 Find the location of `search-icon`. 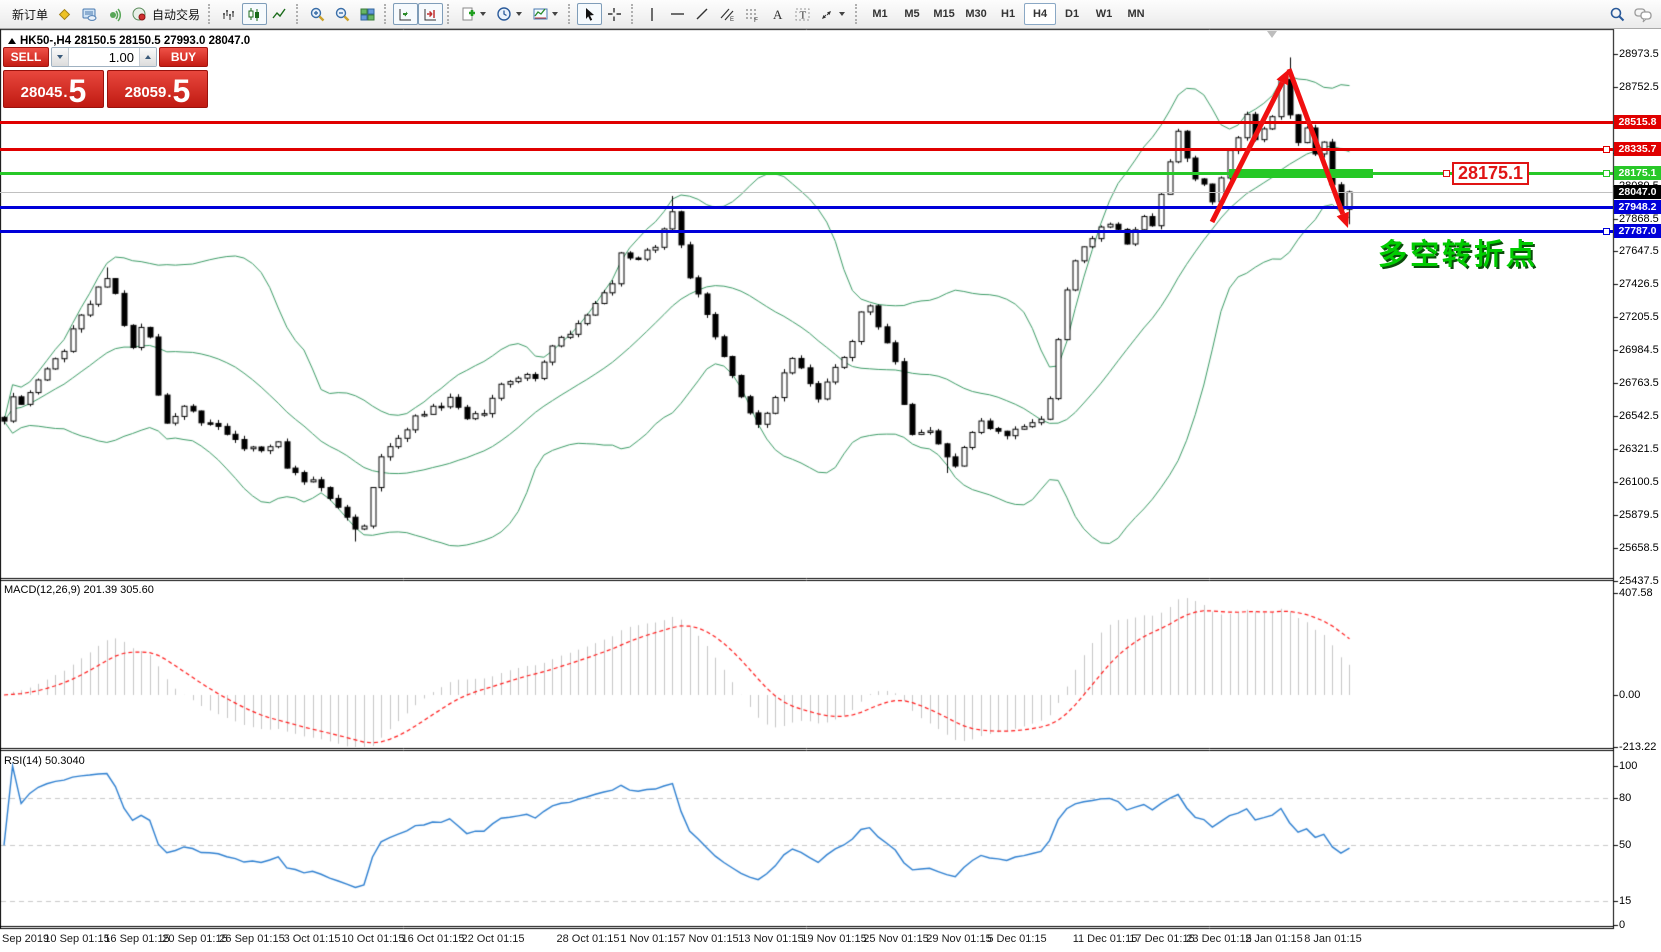

search-icon is located at coordinates (1617, 14).